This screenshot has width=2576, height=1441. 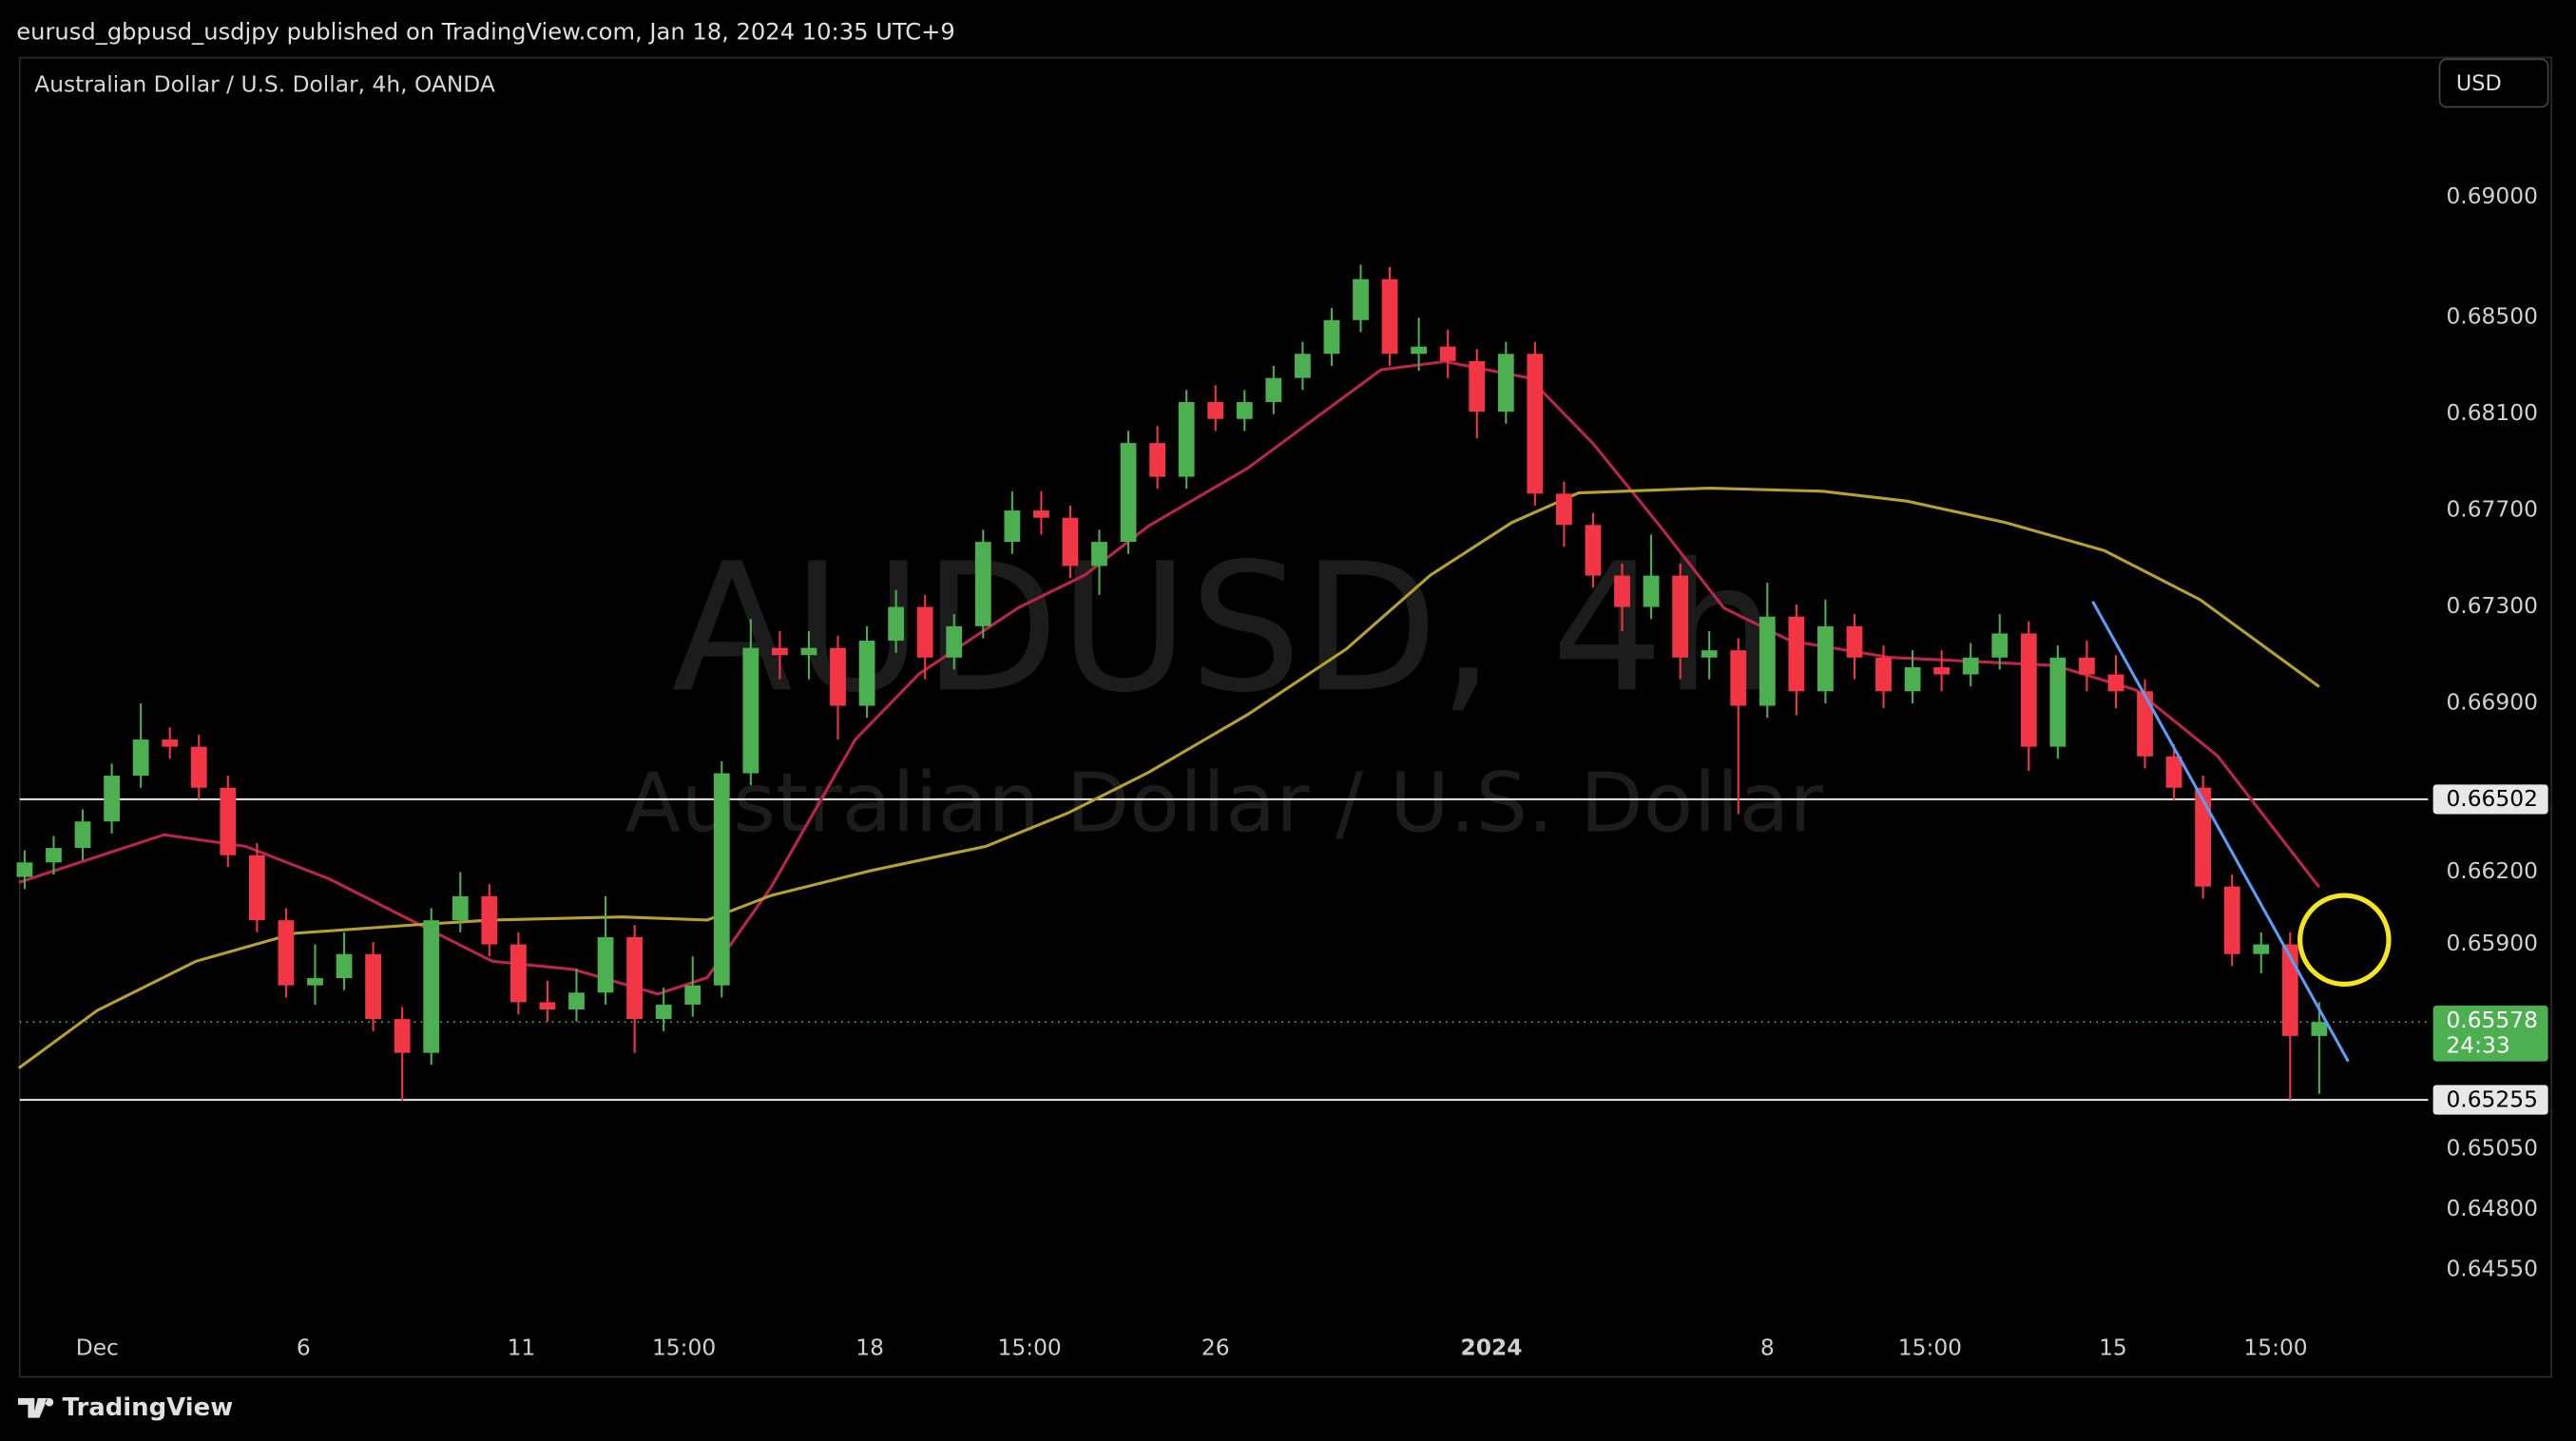 I want to click on y-tick-label: 0.66200, so click(x=2491, y=870).